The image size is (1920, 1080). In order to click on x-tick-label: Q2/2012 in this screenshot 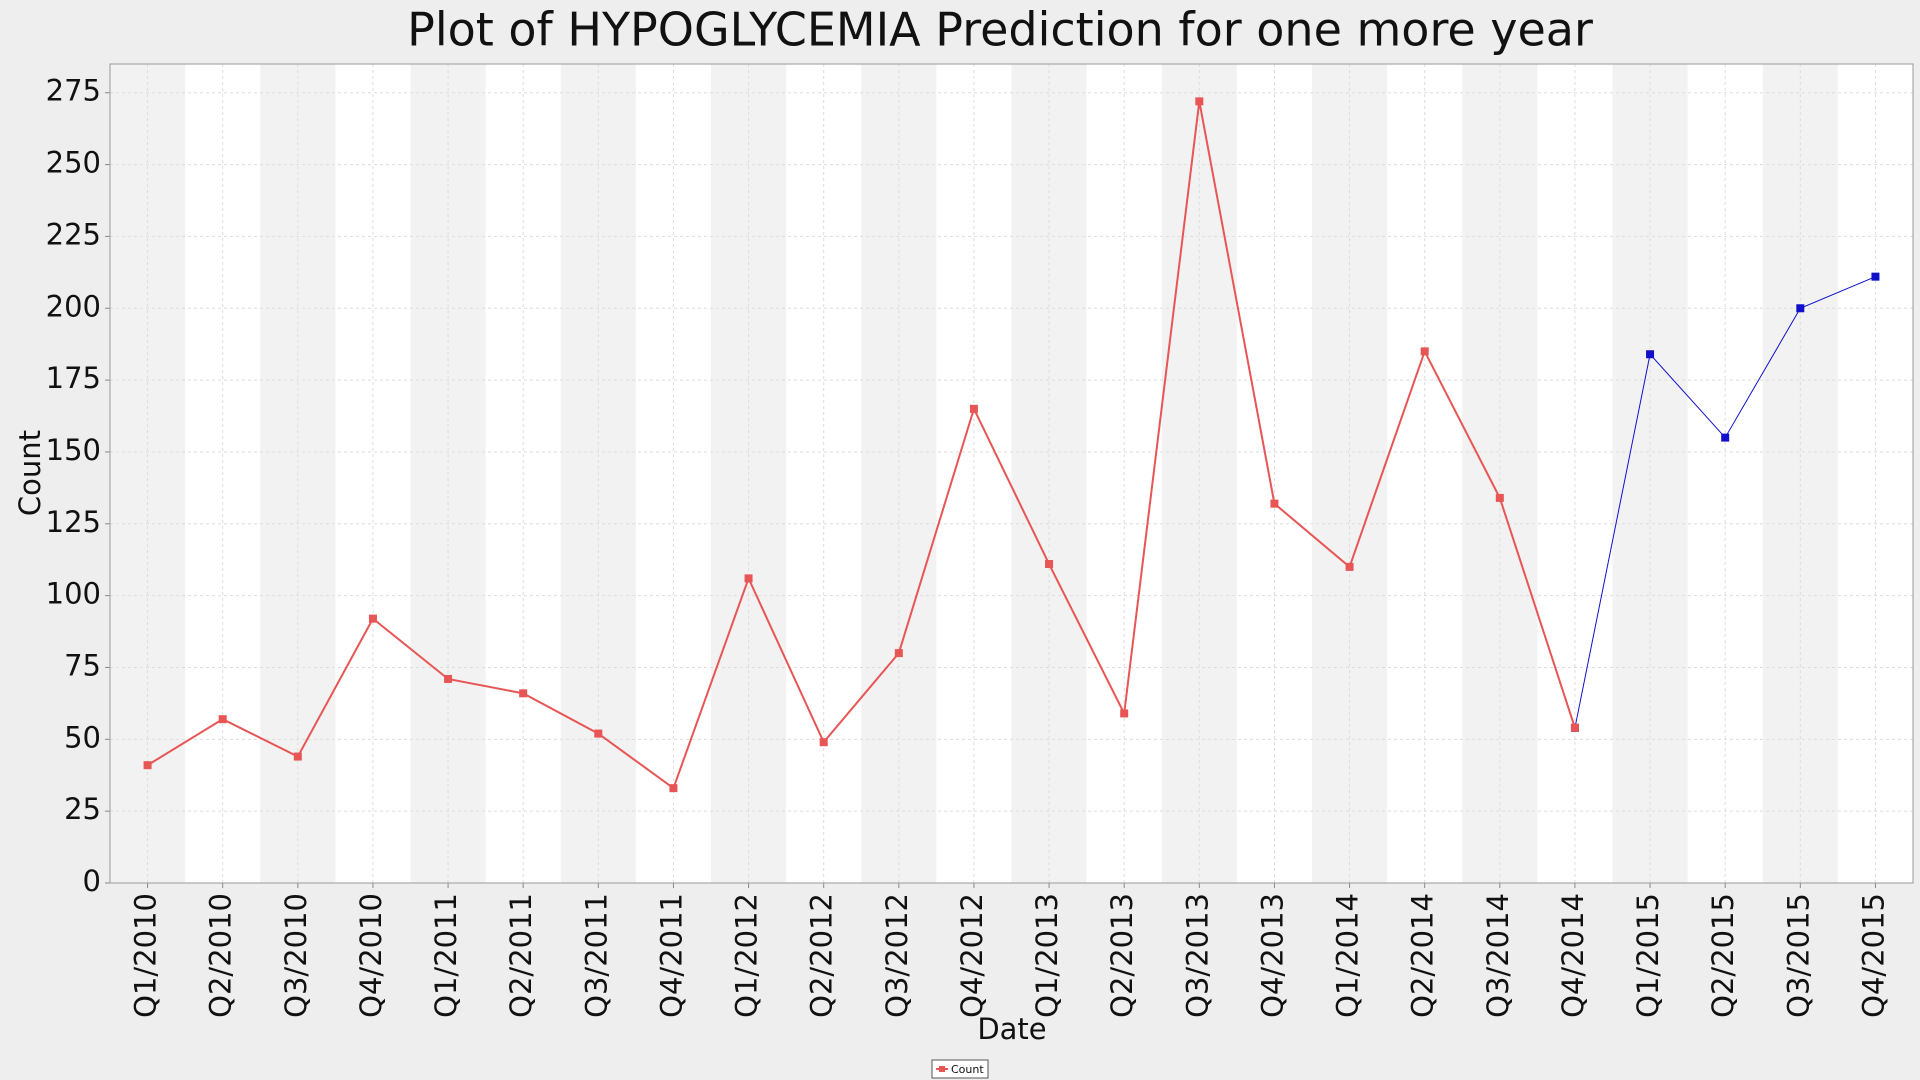, I will do `click(822, 955)`.